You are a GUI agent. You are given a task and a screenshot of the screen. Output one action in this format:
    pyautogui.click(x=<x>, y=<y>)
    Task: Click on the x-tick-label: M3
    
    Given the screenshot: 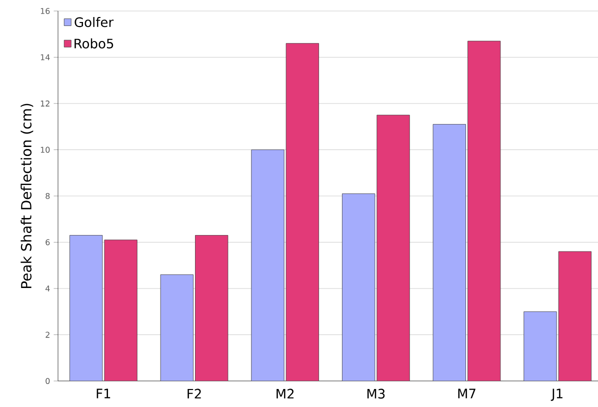 What is the action you would take?
    pyautogui.click(x=376, y=393)
    